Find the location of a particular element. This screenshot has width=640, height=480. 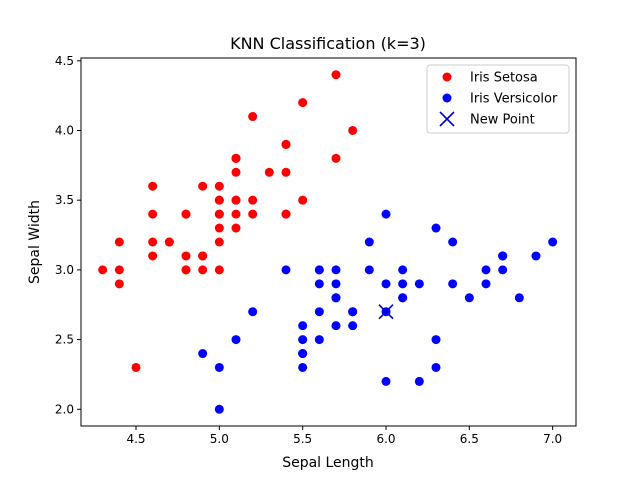

x-axis-label: Sepal Length is located at coordinates (328, 463).